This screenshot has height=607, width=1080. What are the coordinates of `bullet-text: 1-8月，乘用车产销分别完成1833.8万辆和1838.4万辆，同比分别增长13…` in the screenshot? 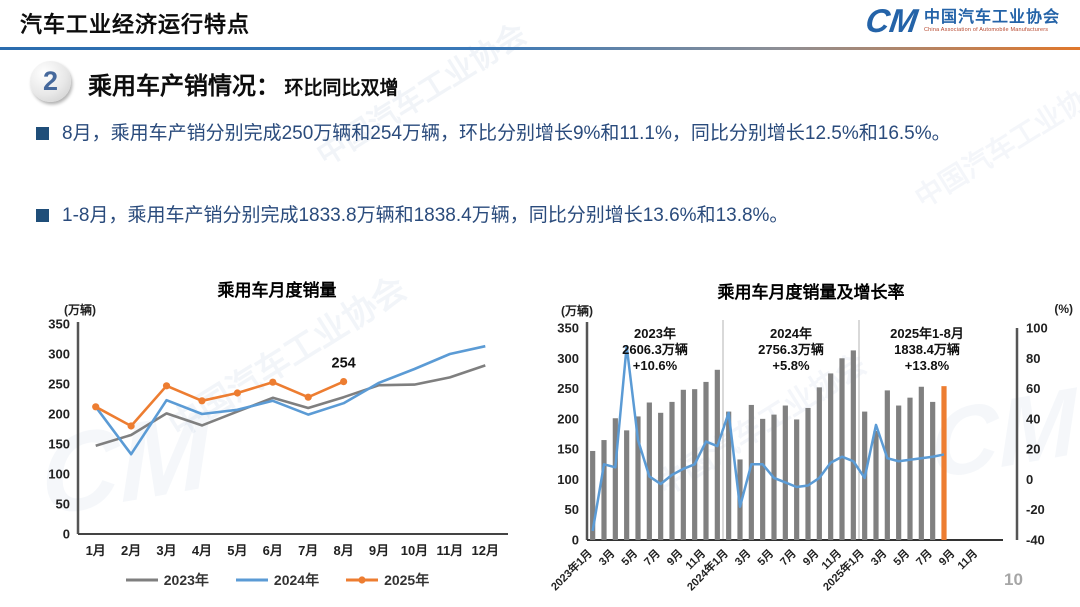 It's located at (425, 215).